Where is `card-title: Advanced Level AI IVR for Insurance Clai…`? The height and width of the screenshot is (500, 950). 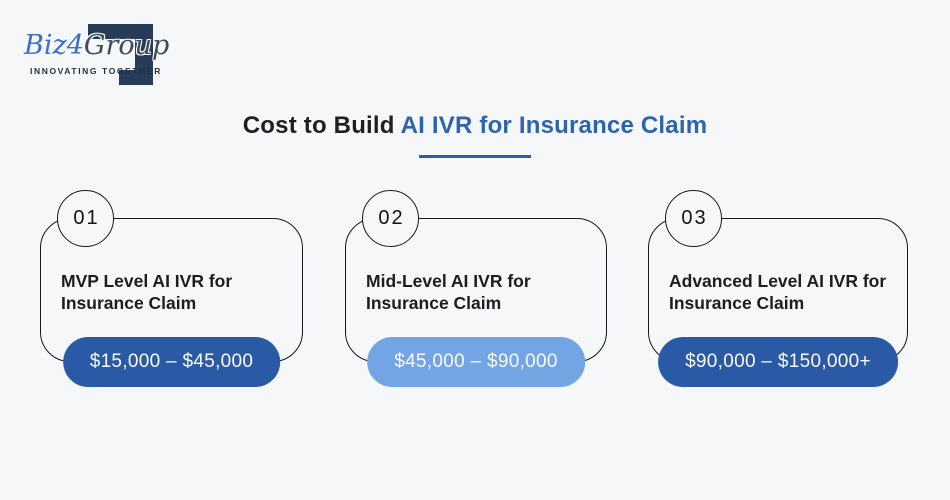 card-title: Advanced Level AI IVR for Insurance Clai… is located at coordinates (778, 292).